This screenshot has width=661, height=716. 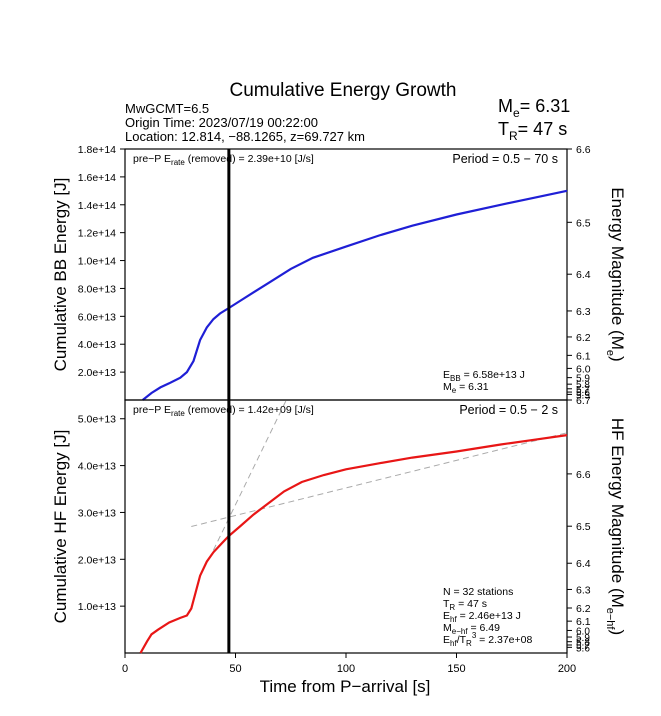 What do you see at coordinates (221, 122) in the screenshot?
I see `origin-time: Origin Time: 2023/07/19 00:22:00` at bounding box center [221, 122].